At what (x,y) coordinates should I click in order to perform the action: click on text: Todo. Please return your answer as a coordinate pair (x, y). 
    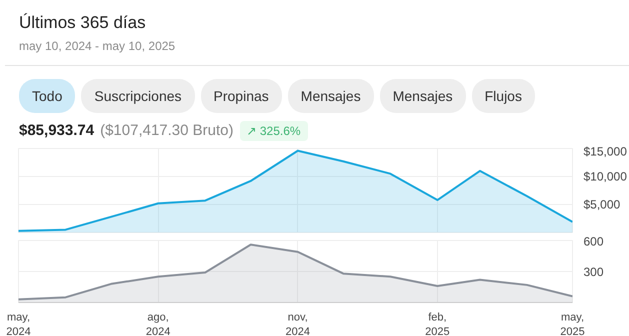
    Looking at the image, I should click on (47, 96).